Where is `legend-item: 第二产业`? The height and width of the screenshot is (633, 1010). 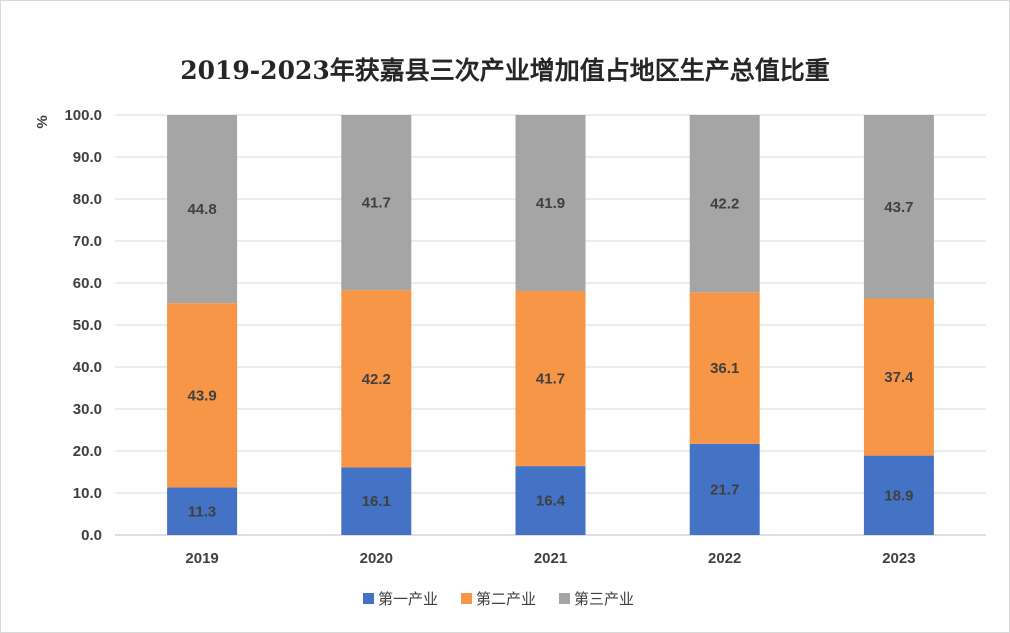
legend-item: 第二产业 is located at coordinates (498, 599).